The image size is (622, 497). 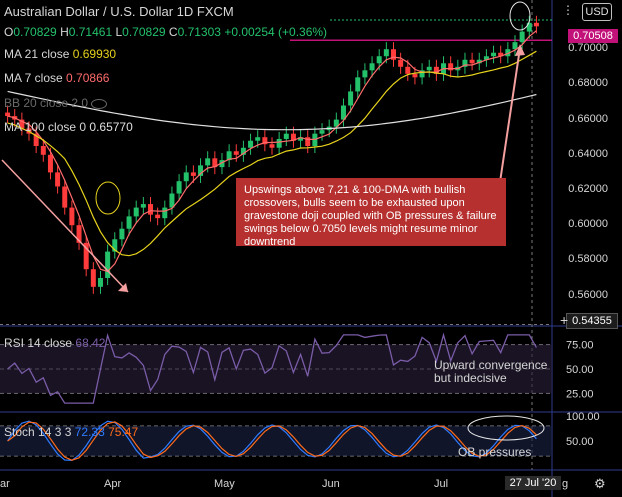 I want to click on x-label-aug: g, so click(x=565, y=484).